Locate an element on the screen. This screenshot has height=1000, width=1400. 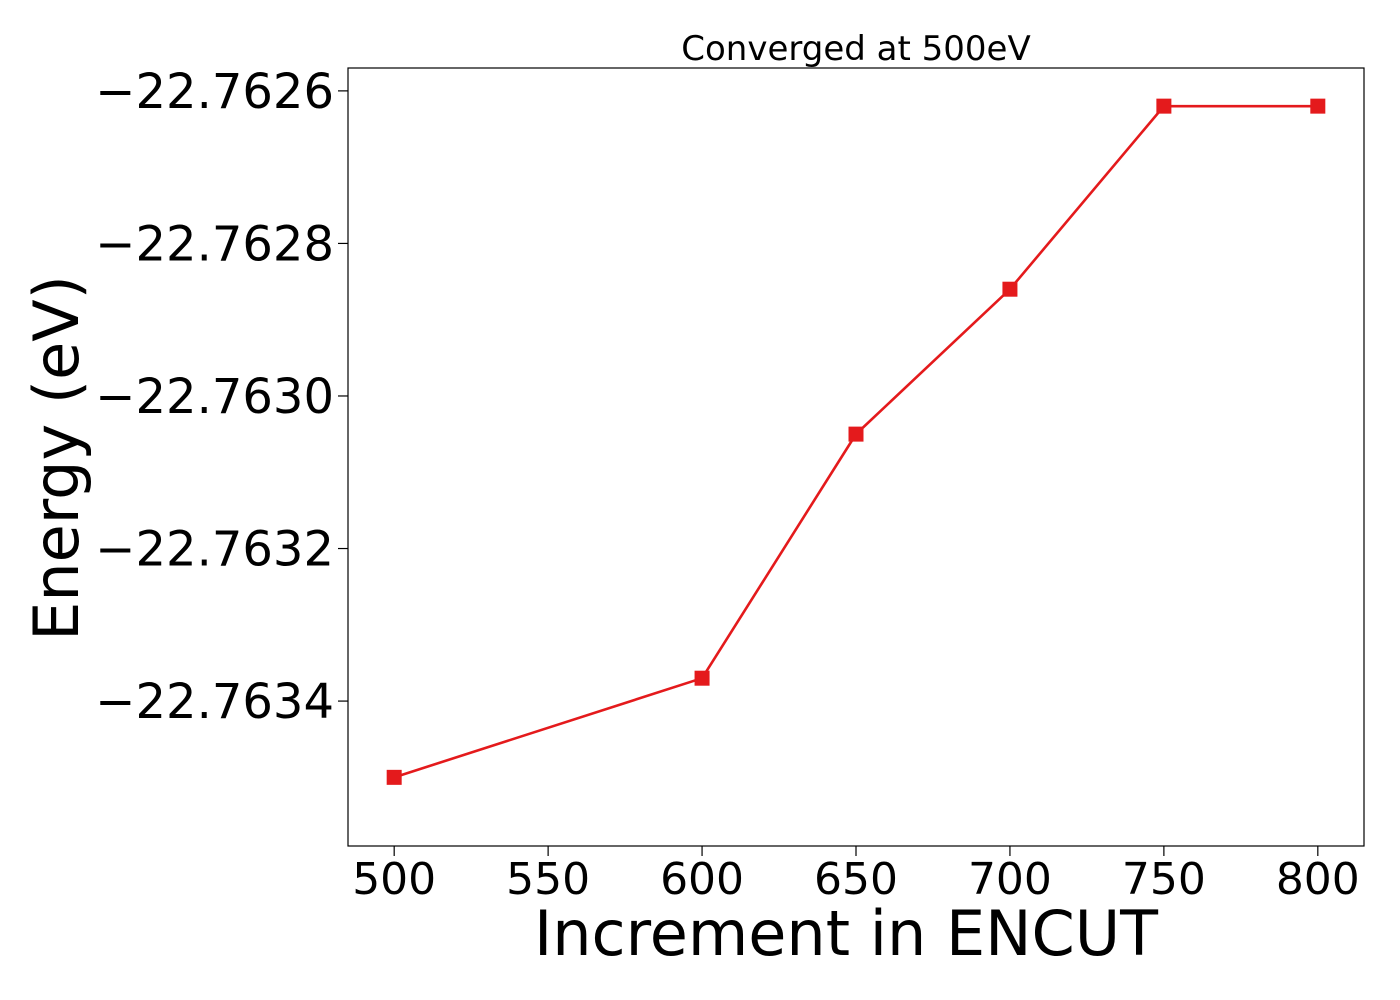
y-tick-label: −22.7626 is located at coordinates (214, 92).